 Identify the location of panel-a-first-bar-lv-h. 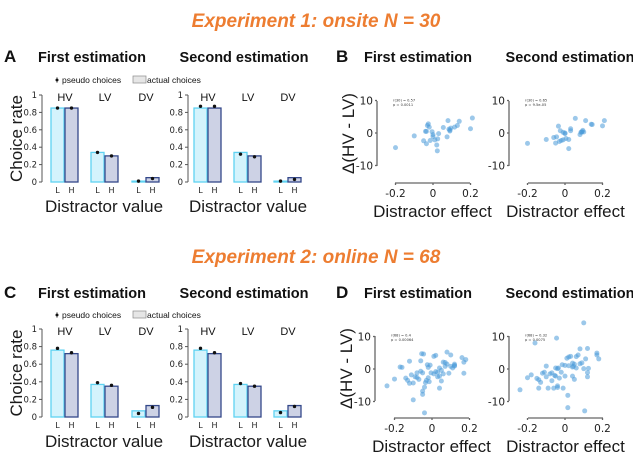
(111, 169).